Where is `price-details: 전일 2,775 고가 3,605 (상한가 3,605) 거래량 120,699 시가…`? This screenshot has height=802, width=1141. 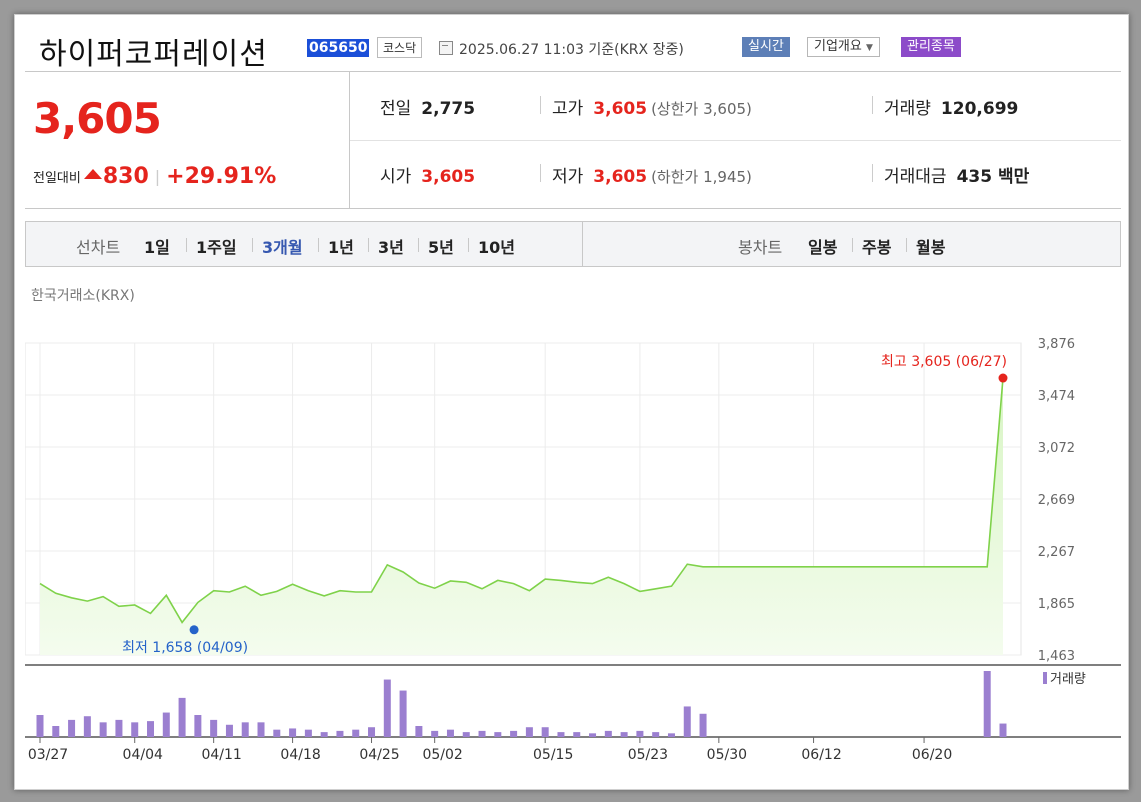
price-details: 전일 2,775 고가 3,605 (상한가 3,605) 거래량 120,699 시가… is located at coordinates (735, 140).